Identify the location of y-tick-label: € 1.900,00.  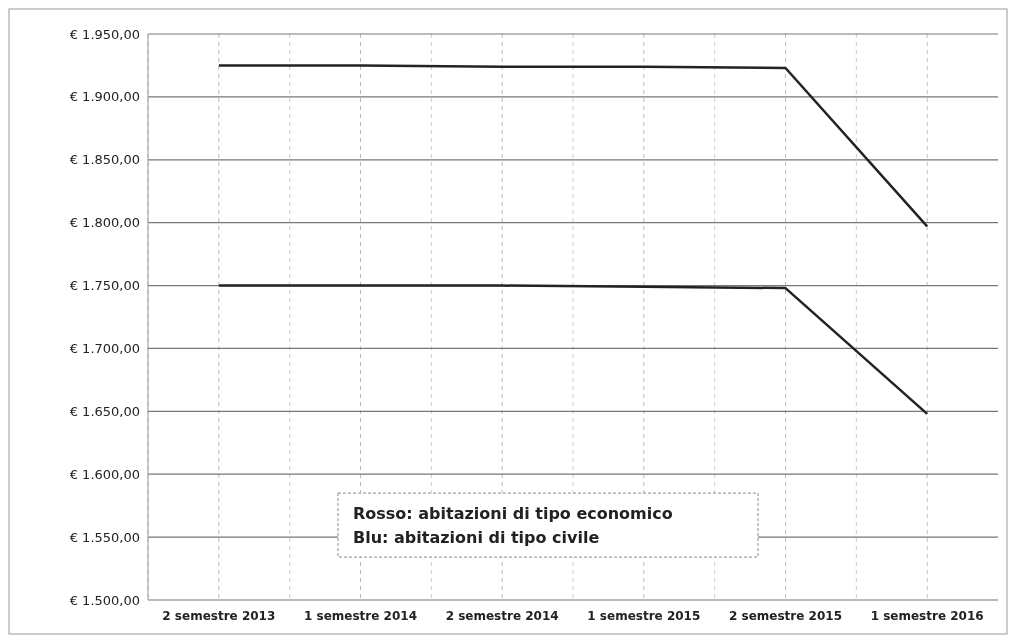
(104, 97).